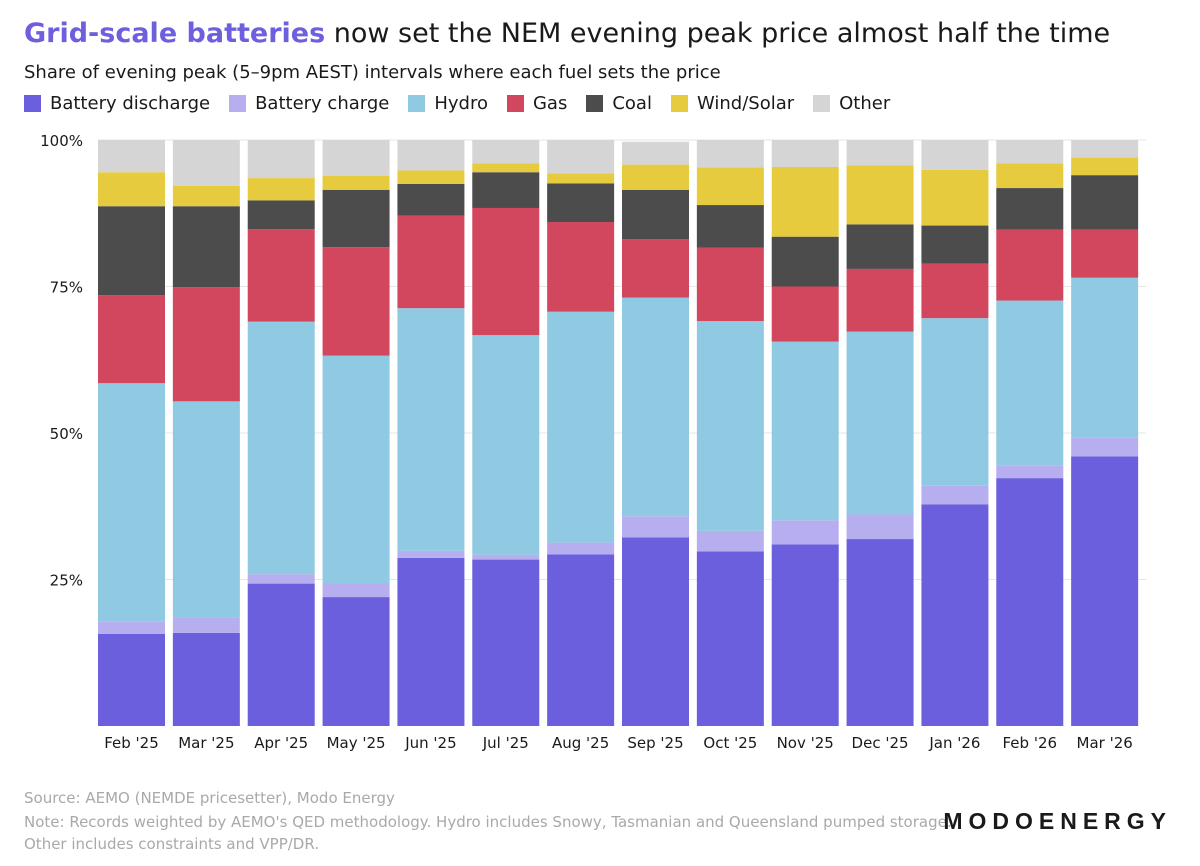 This screenshot has height=866, width=1200. Describe the element at coordinates (880, 743) in the screenshot. I see `x-tick-label: Dec '25` at that location.